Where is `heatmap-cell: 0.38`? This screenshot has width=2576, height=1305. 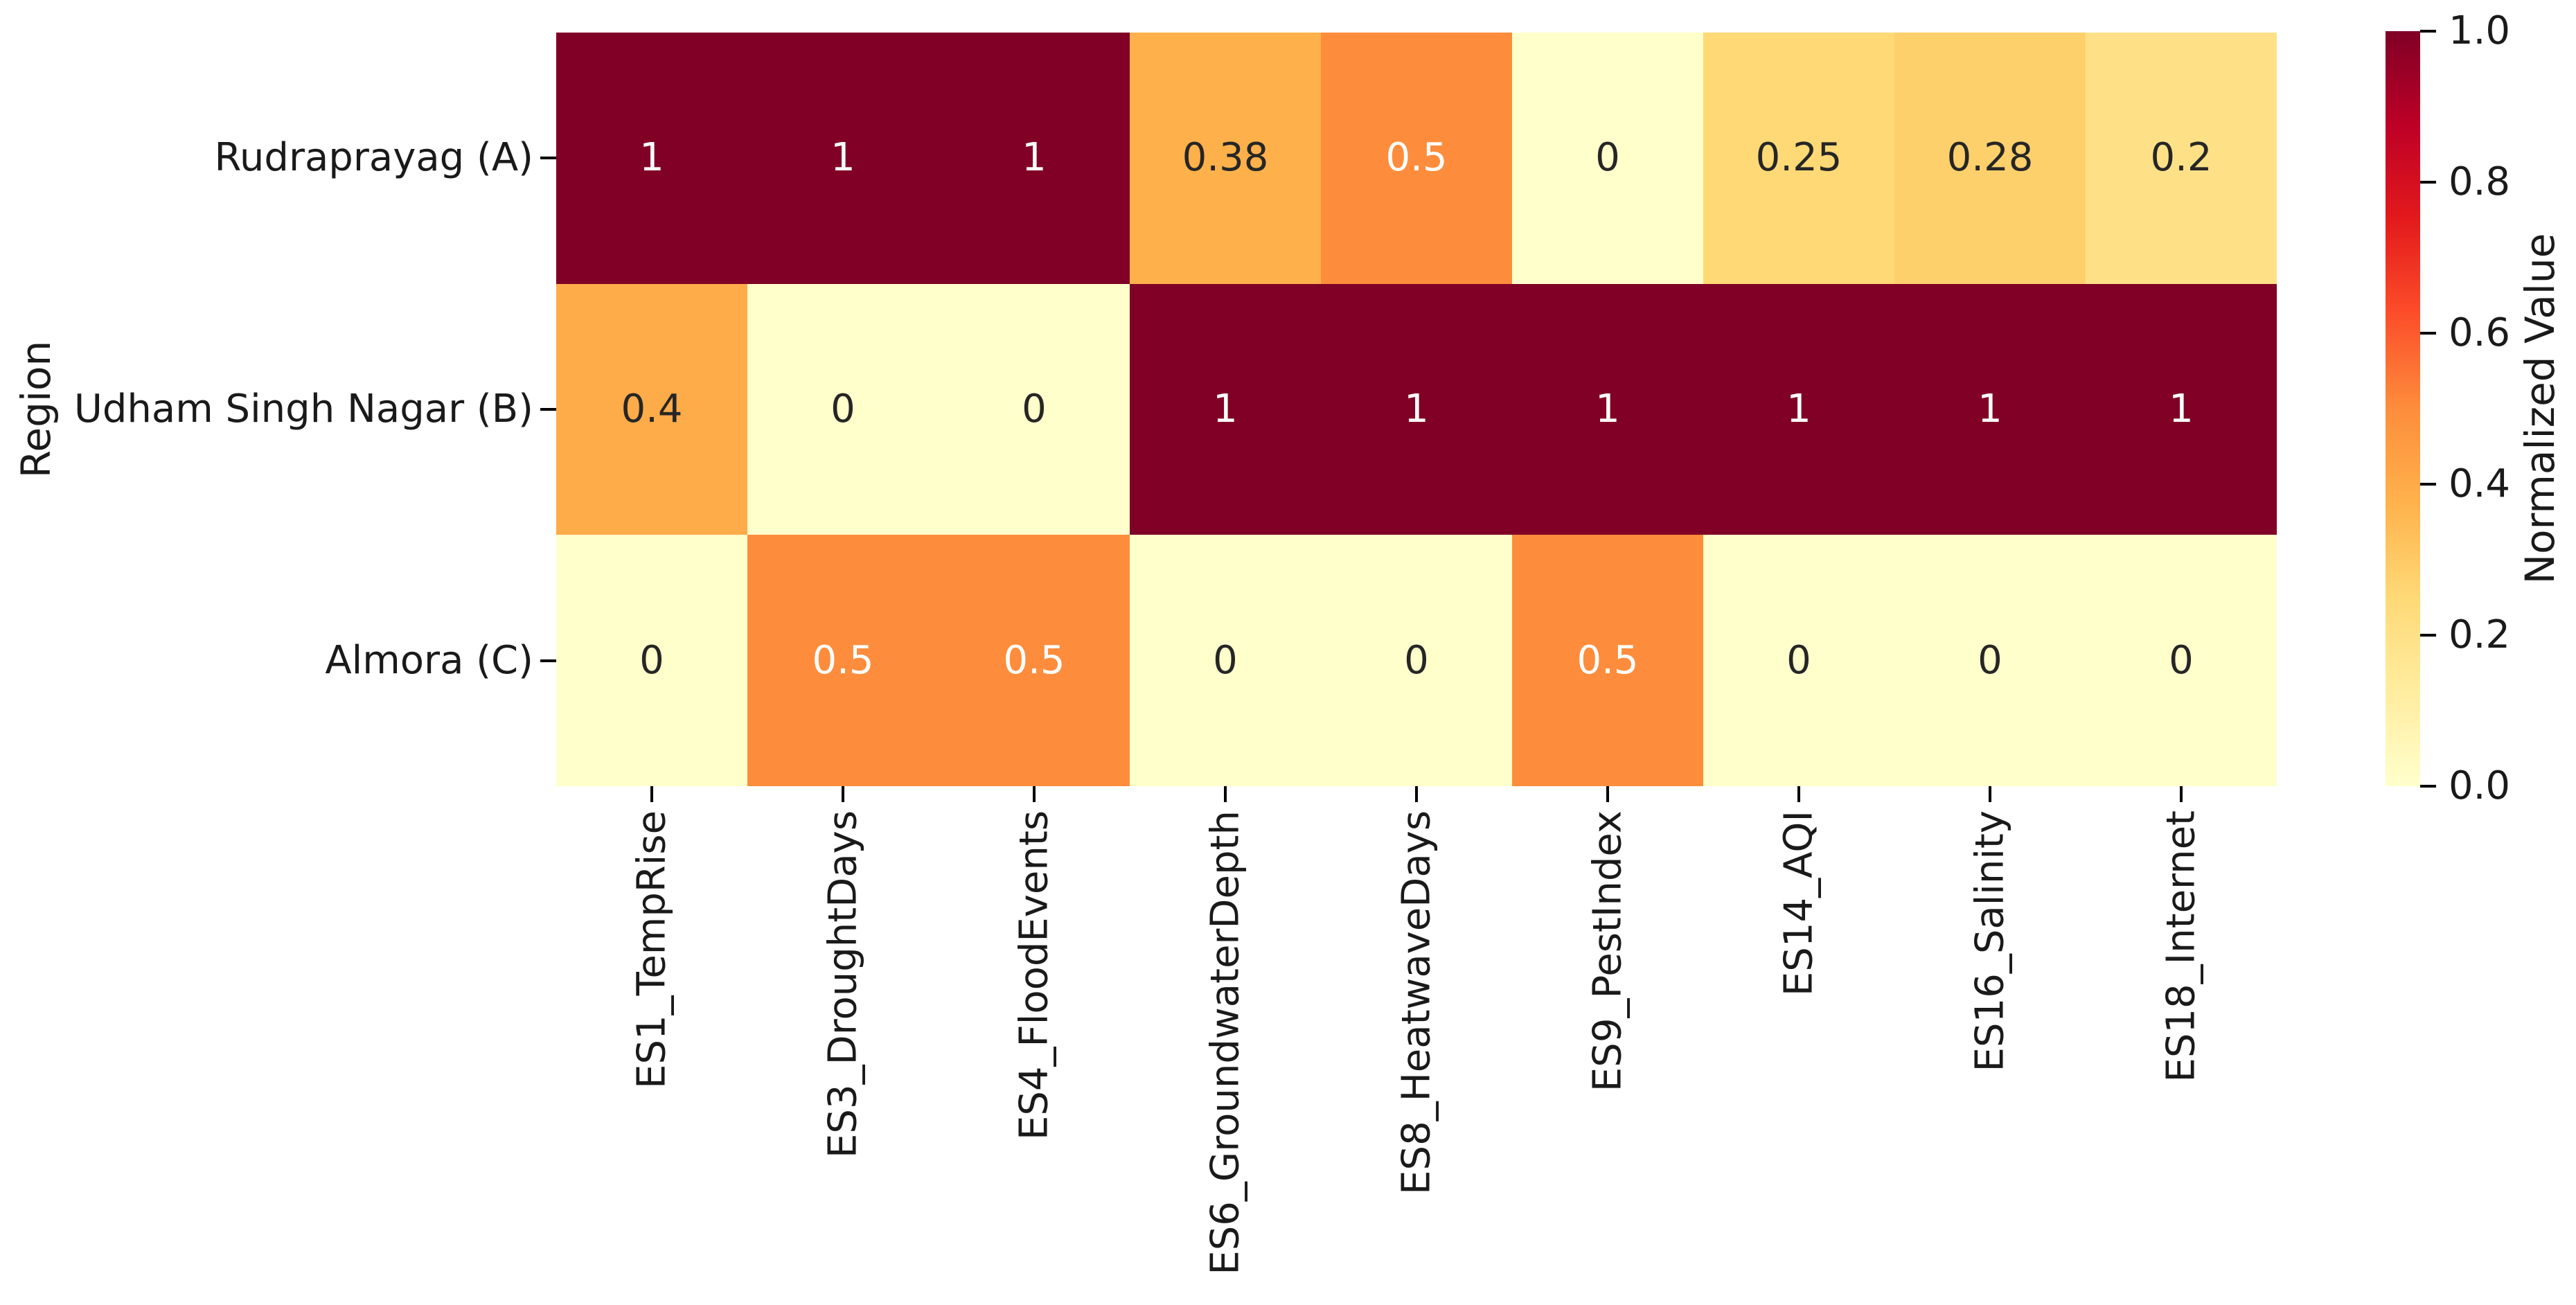
heatmap-cell: 0.38 is located at coordinates (1225, 158).